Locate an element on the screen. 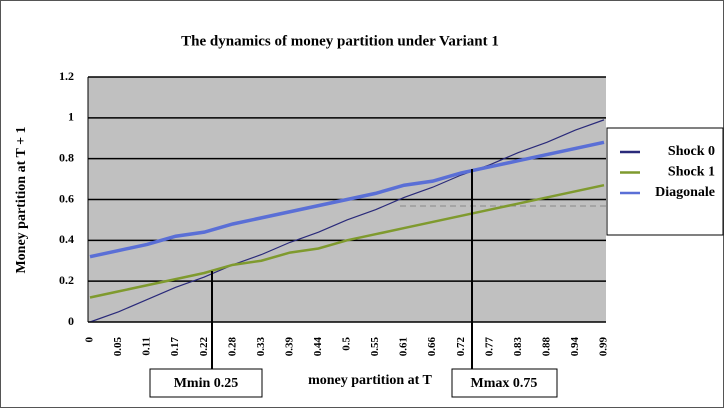 This screenshot has width=724, height=413. y-tick-label: 1.2 is located at coordinates (66, 76).